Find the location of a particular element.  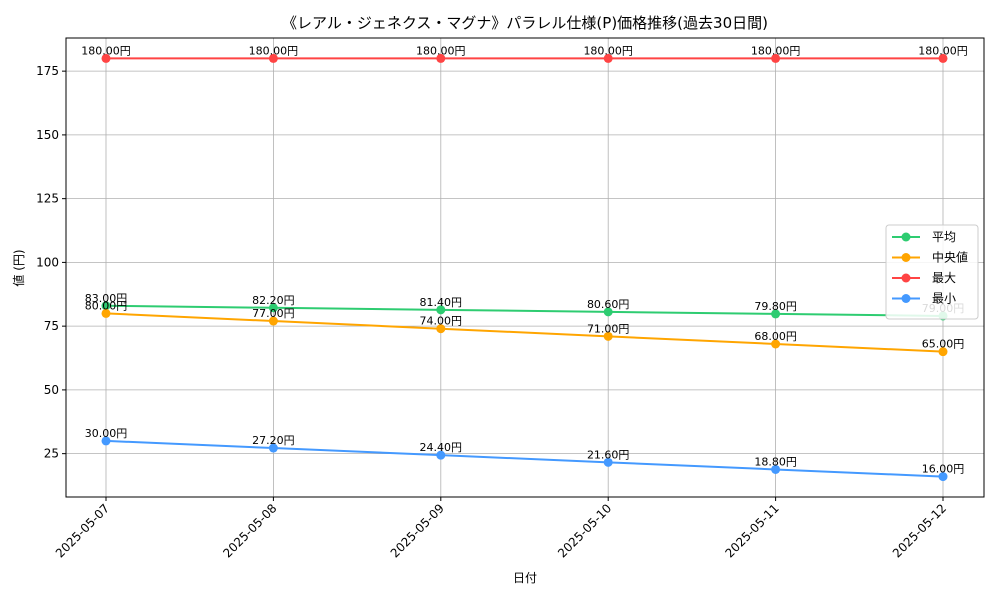

legend-label: 最小 is located at coordinates (944, 299).